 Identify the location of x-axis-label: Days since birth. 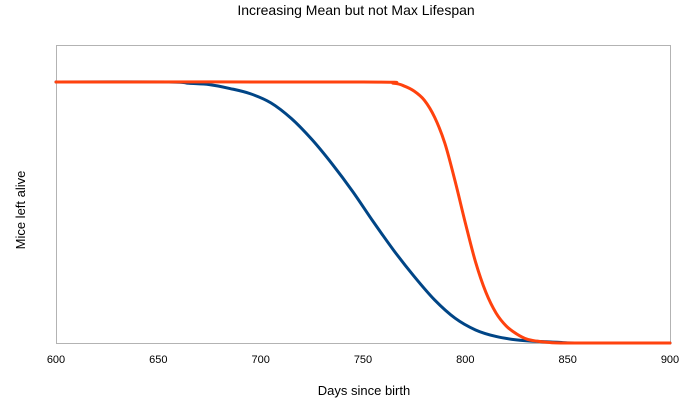
(364, 390).